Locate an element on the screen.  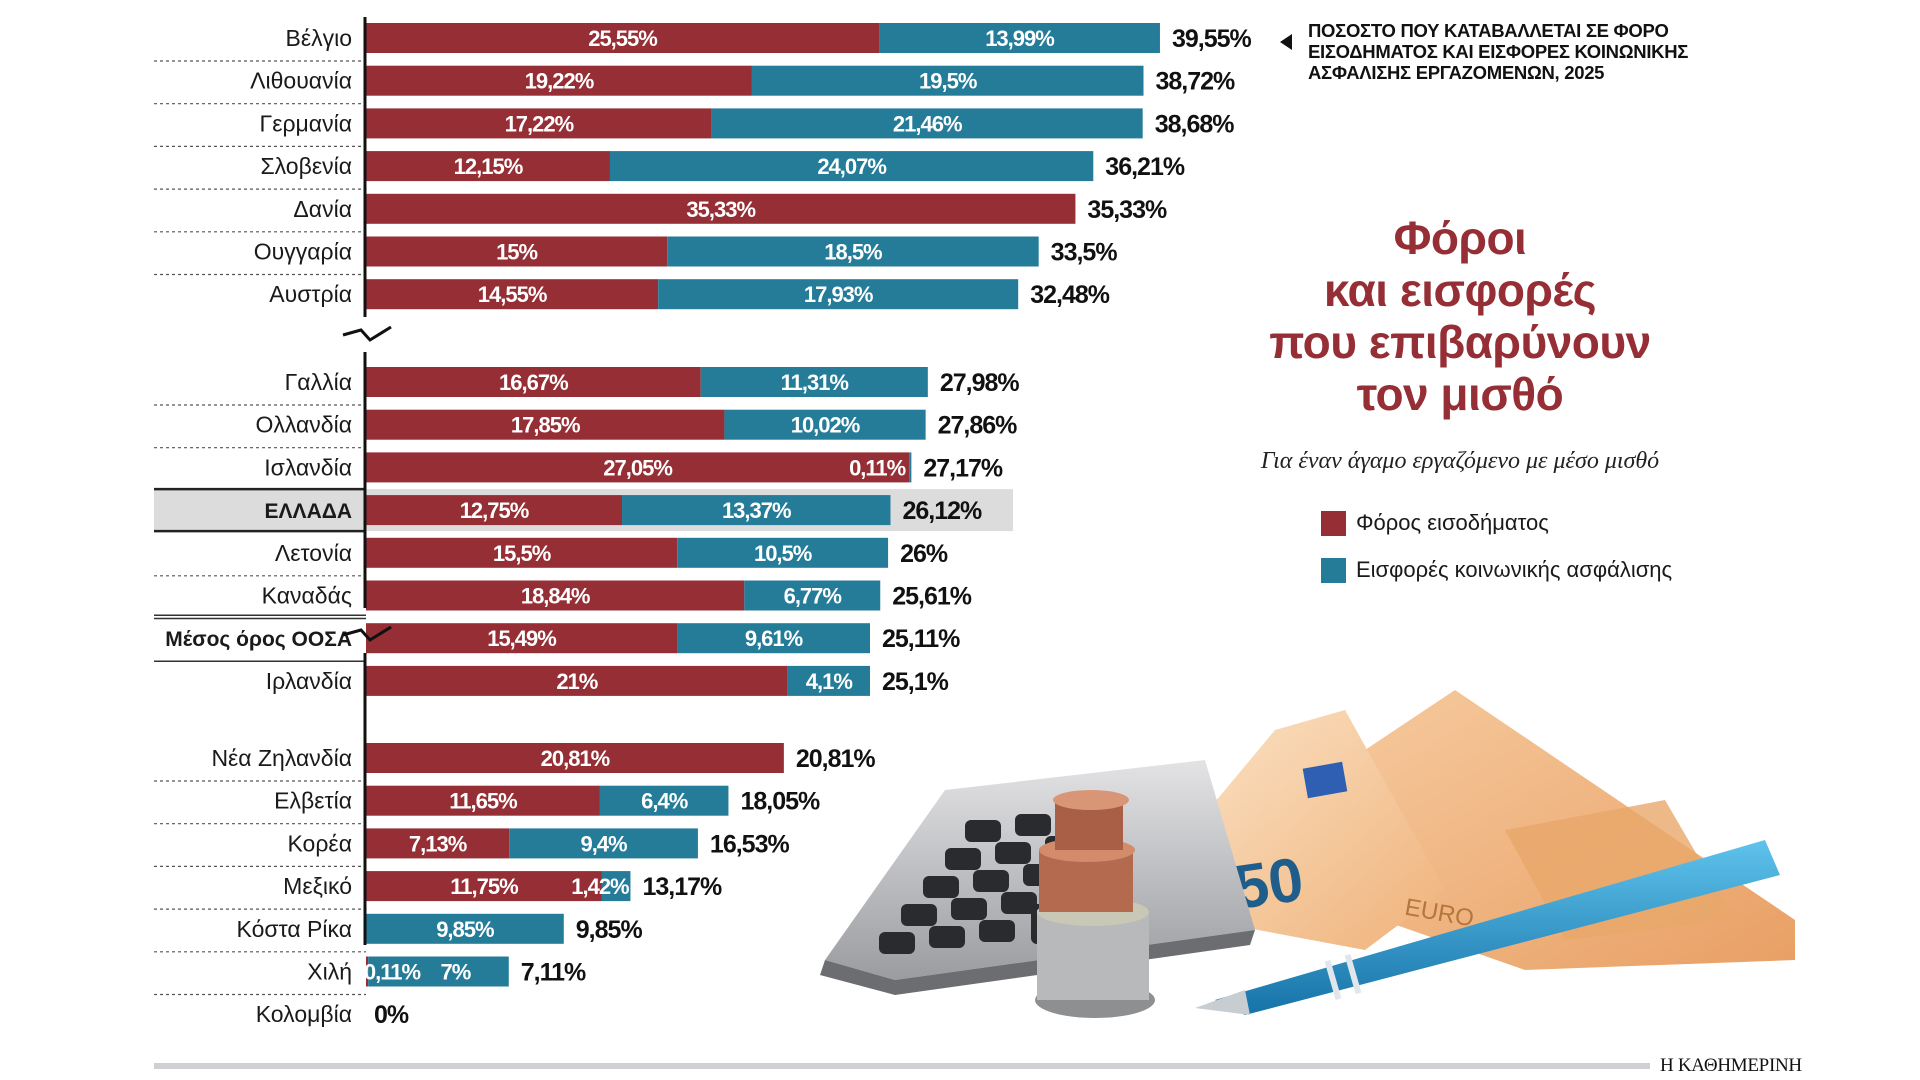
bar-row: Γαλλία 16,67% 11,31% 27,98% is located at coordinates (587, 386).